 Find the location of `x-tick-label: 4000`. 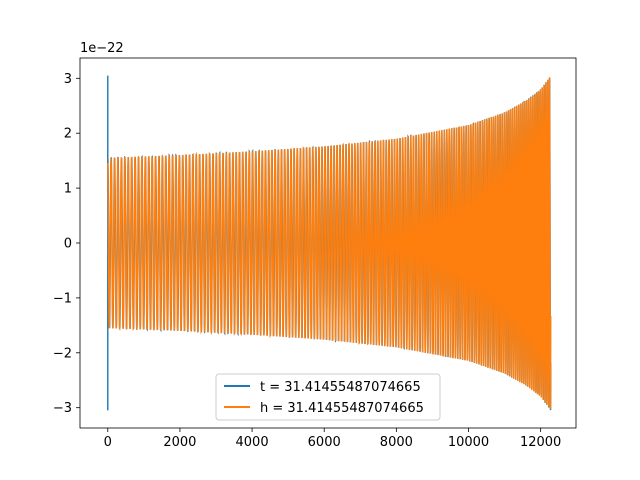

x-tick-label: 4000 is located at coordinates (252, 442).